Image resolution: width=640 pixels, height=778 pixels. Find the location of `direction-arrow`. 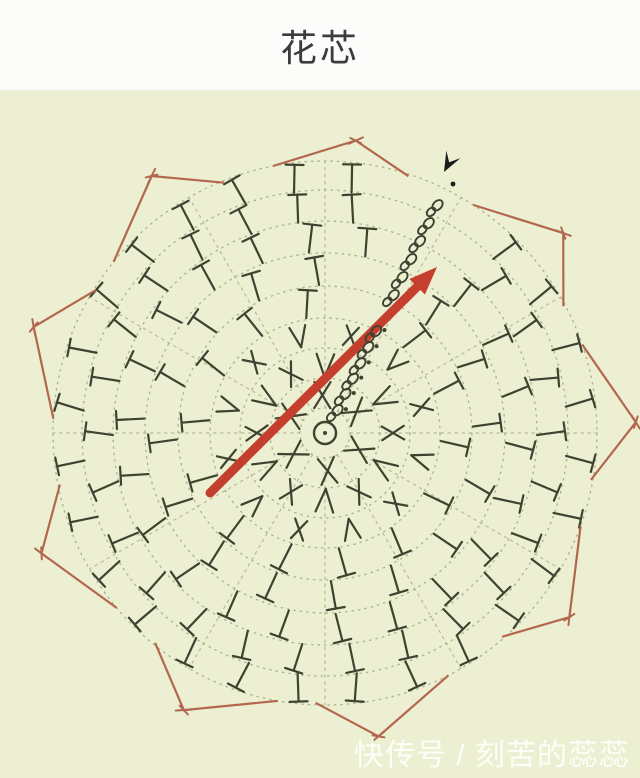

direction-arrow is located at coordinates (321, 382).